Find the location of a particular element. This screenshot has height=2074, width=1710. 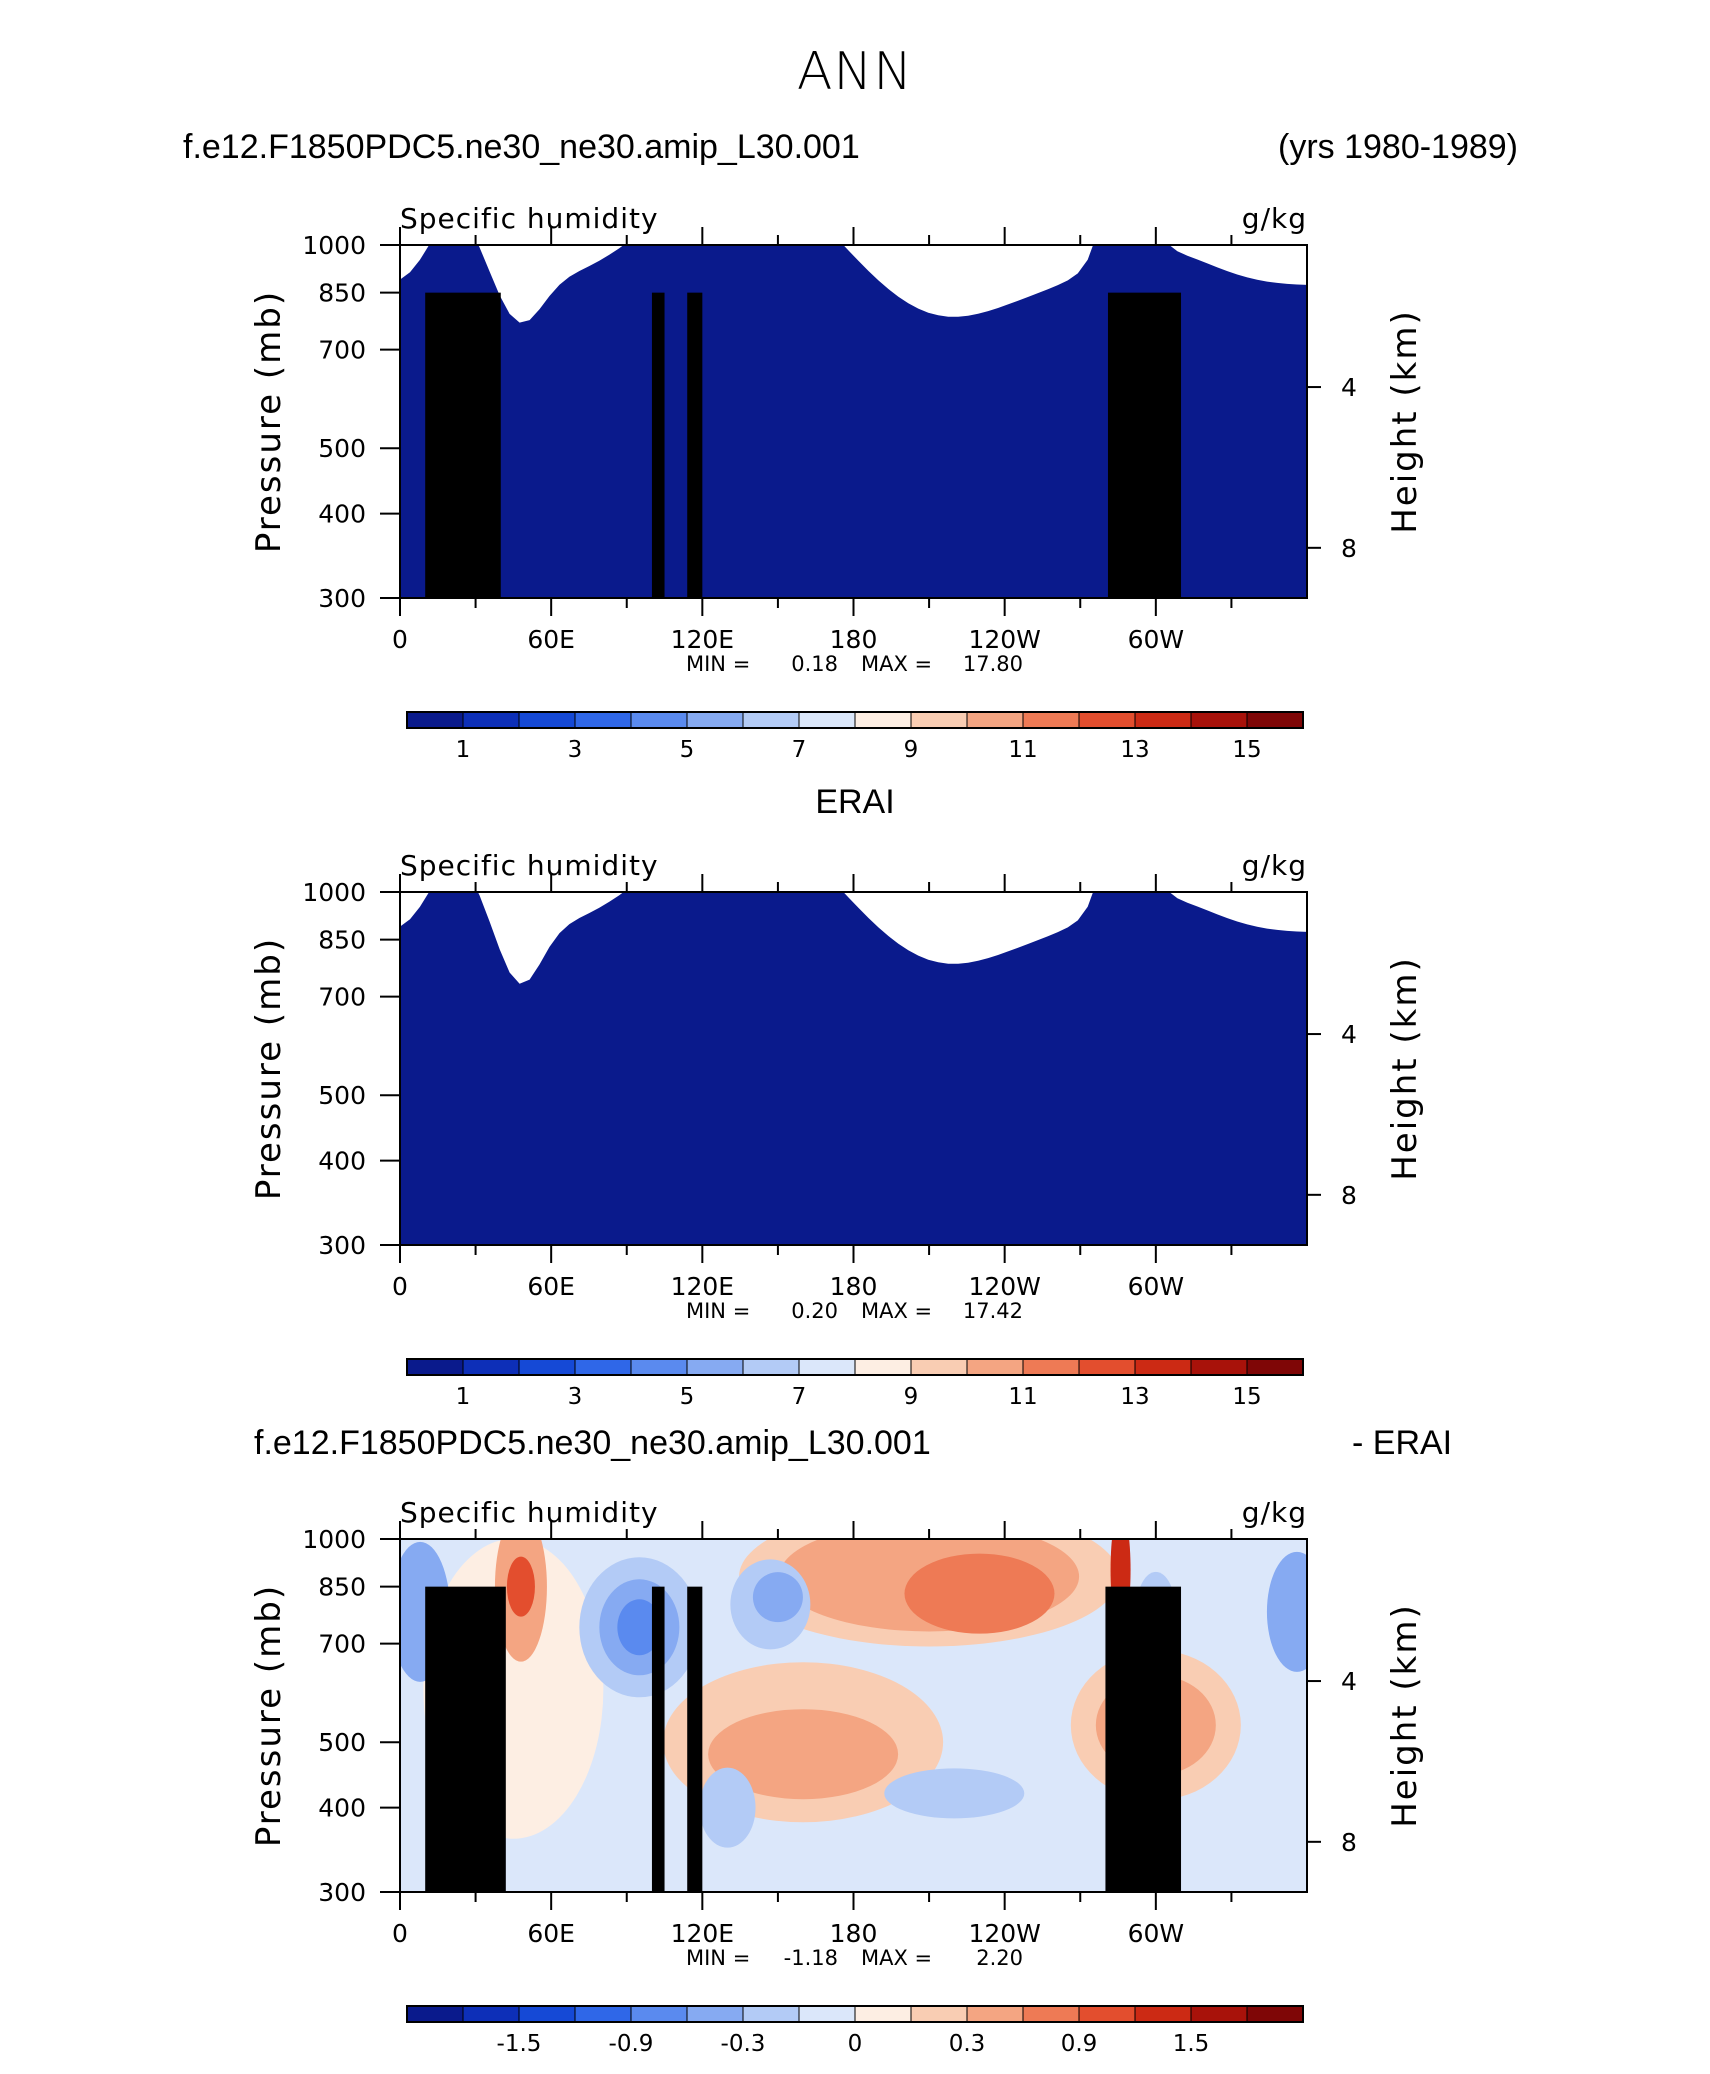

colorbar-label: 7 is located at coordinates (799, 1397).